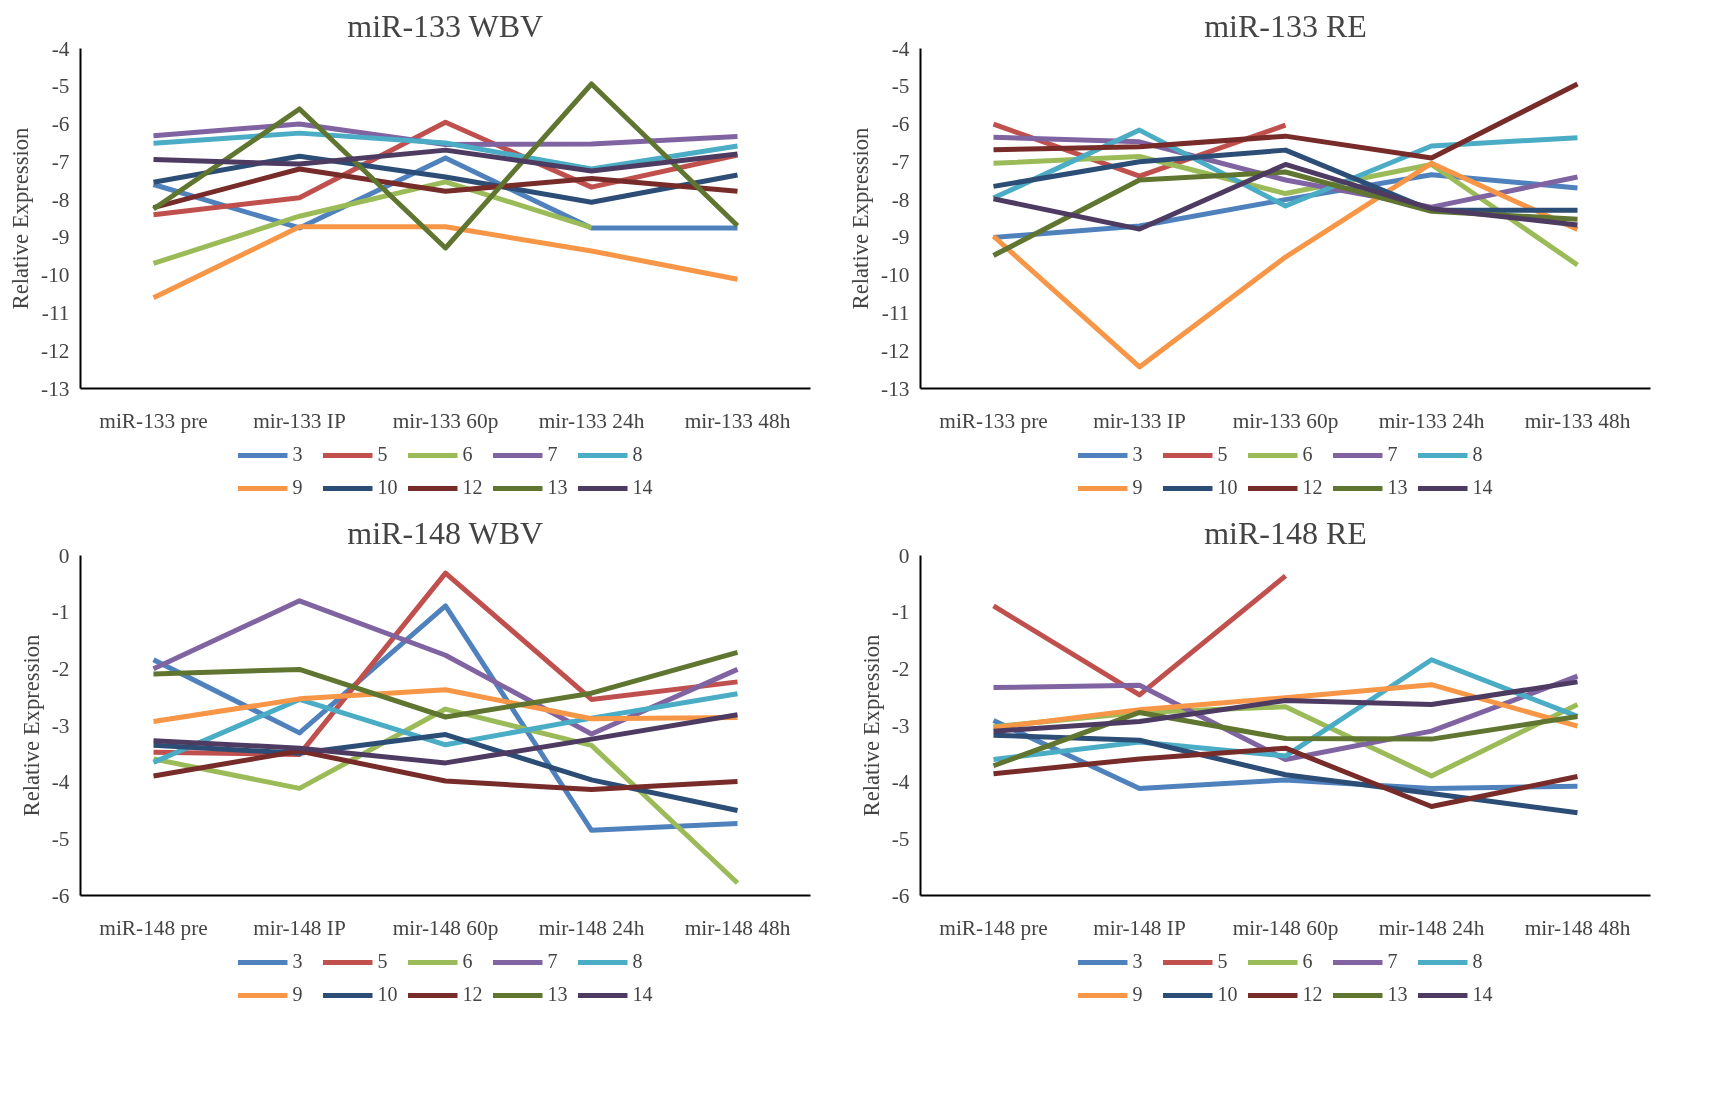  Describe the element at coordinates (60, 725) in the screenshot. I see `y-tick-label: -3` at that location.